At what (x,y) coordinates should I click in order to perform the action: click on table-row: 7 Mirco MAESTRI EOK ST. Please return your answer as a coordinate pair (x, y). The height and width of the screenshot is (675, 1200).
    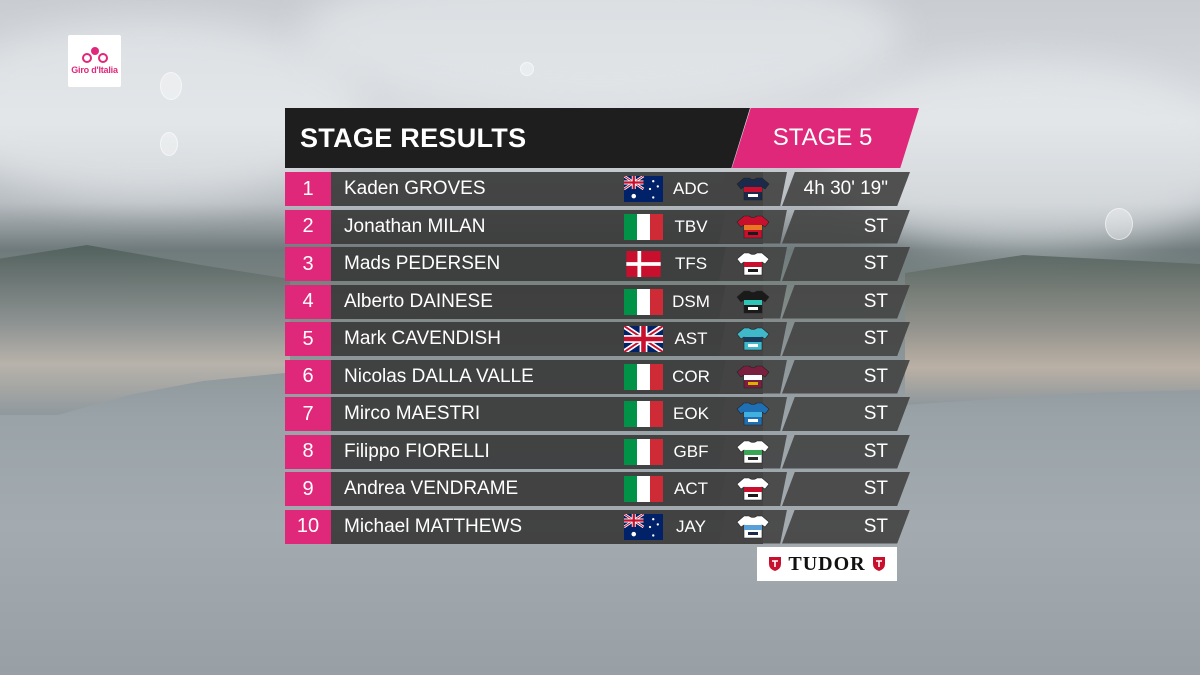
    Looking at the image, I should click on (597, 414).